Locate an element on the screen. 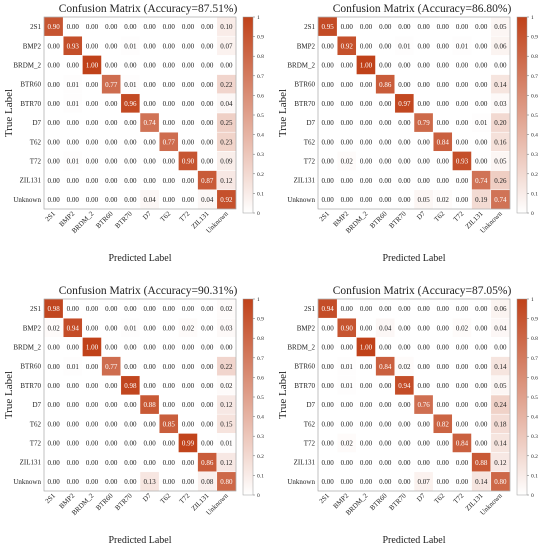  cell-value-label: 0.04 is located at coordinates (500, 328).